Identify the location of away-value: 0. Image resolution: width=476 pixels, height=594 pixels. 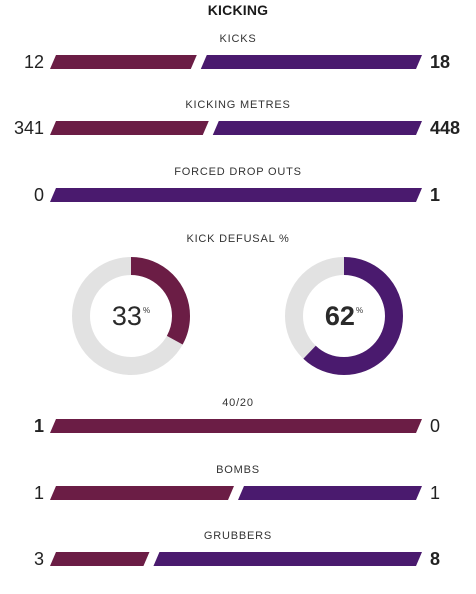
(435, 426).